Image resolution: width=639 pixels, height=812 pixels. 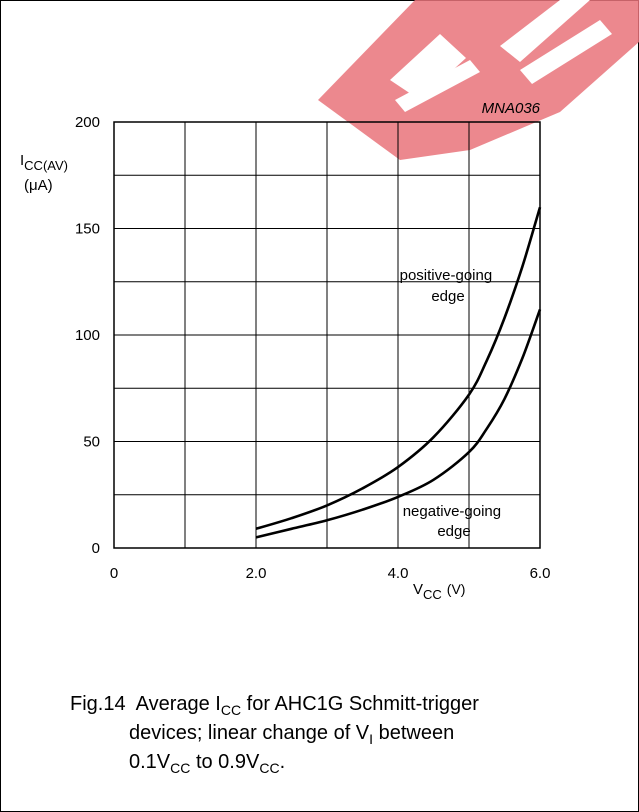 What do you see at coordinates (511, 108) in the screenshot?
I see `figure-id-label: MNA036` at bounding box center [511, 108].